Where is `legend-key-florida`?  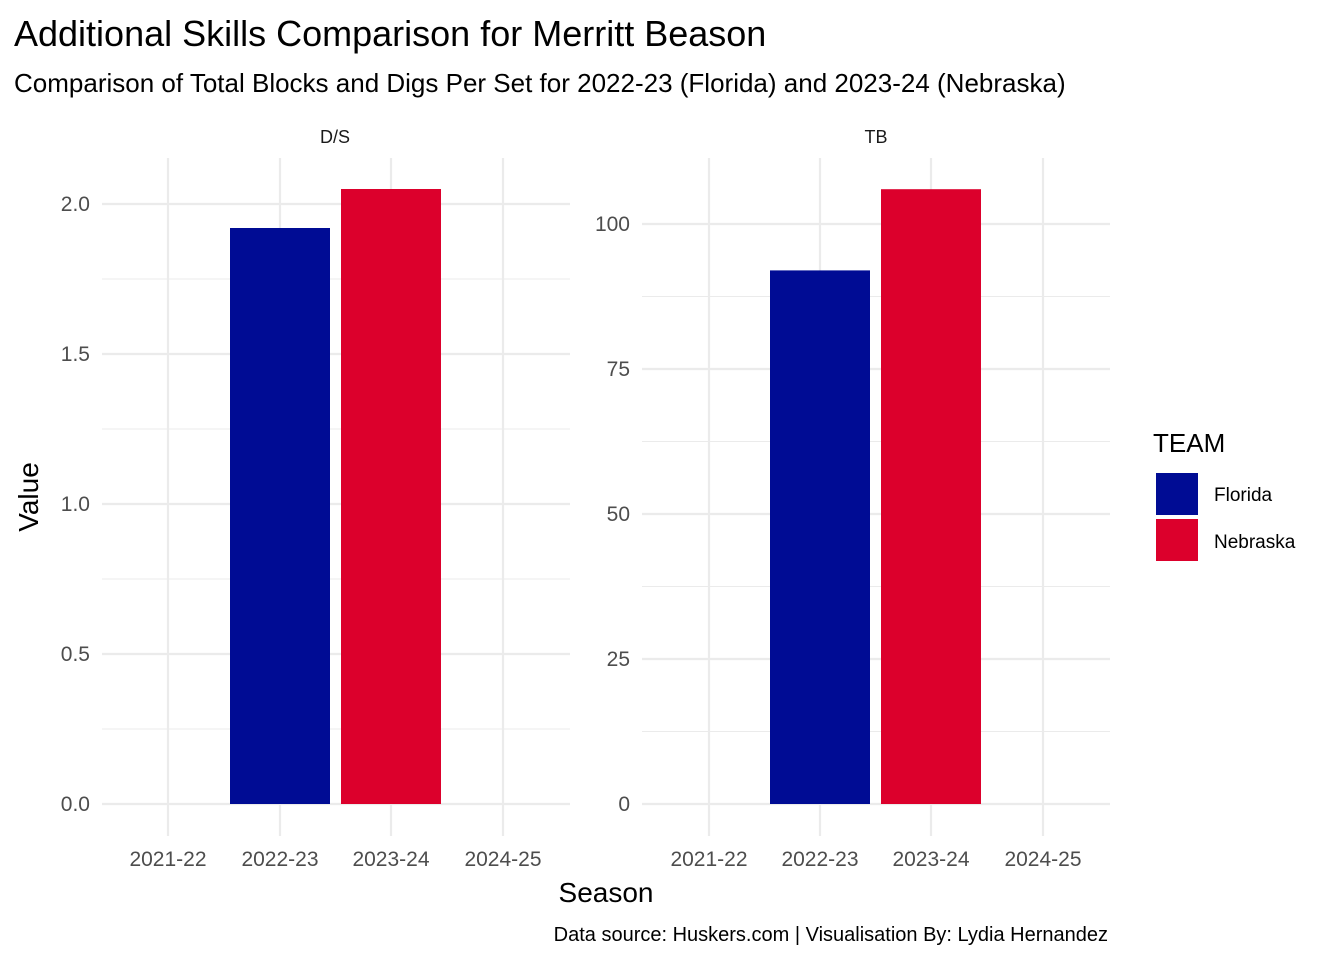
legend-key-florida is located at coordinates (1177, 494).